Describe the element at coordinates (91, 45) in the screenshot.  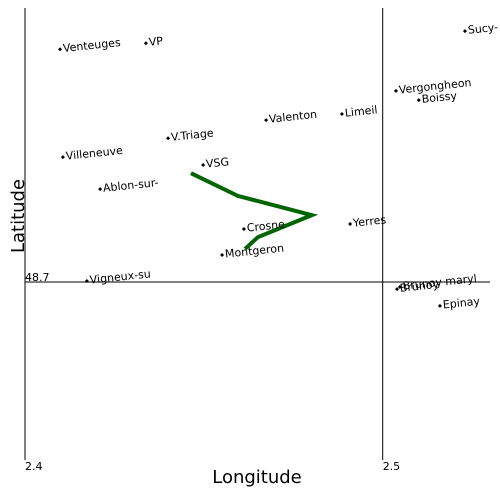
I see `point-label: Venteuges` at that location.